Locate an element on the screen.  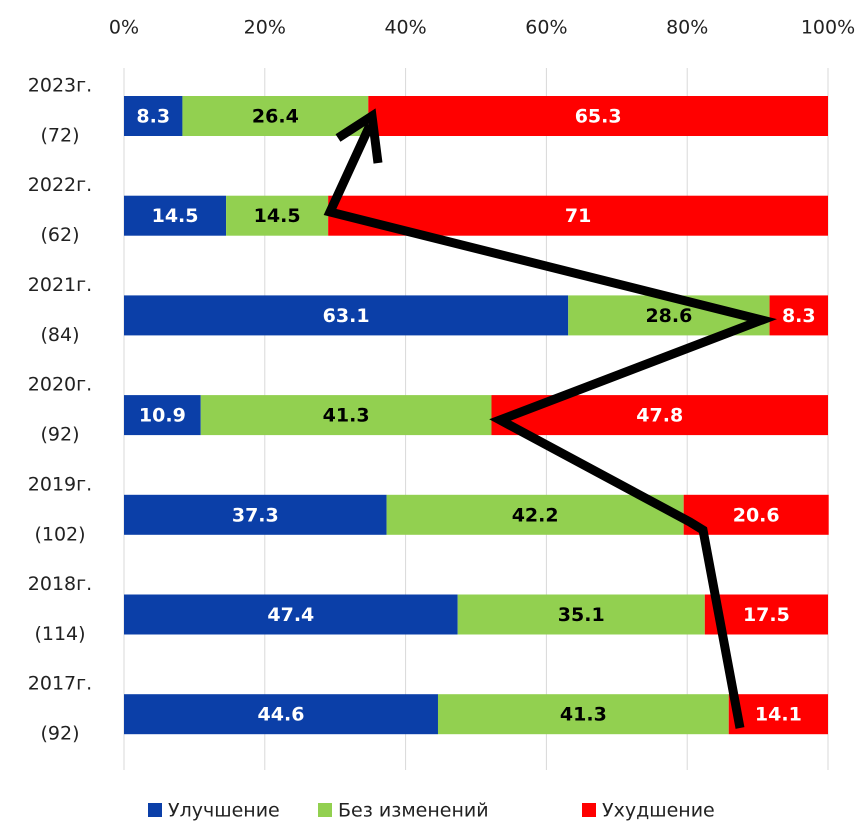
category-label: (102) is located at coordinates (59, 534).